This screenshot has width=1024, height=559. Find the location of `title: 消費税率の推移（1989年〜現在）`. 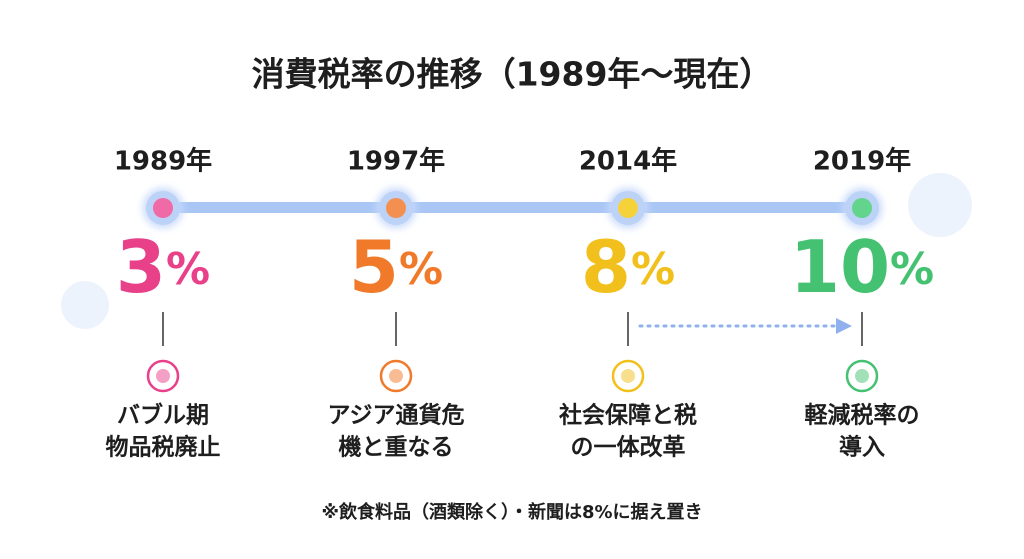

title: 消費税率の推移（1989年〜現在） is located at coordinates (512, 74).